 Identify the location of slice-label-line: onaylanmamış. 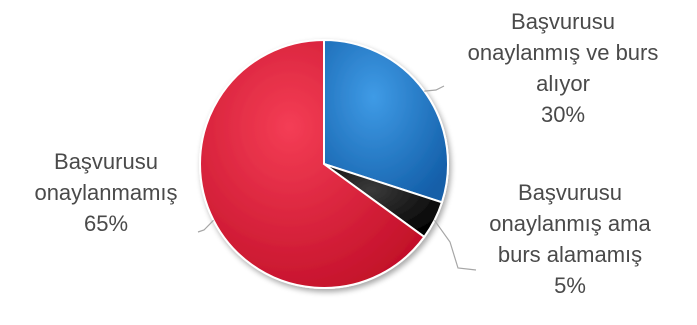
(106, 192).